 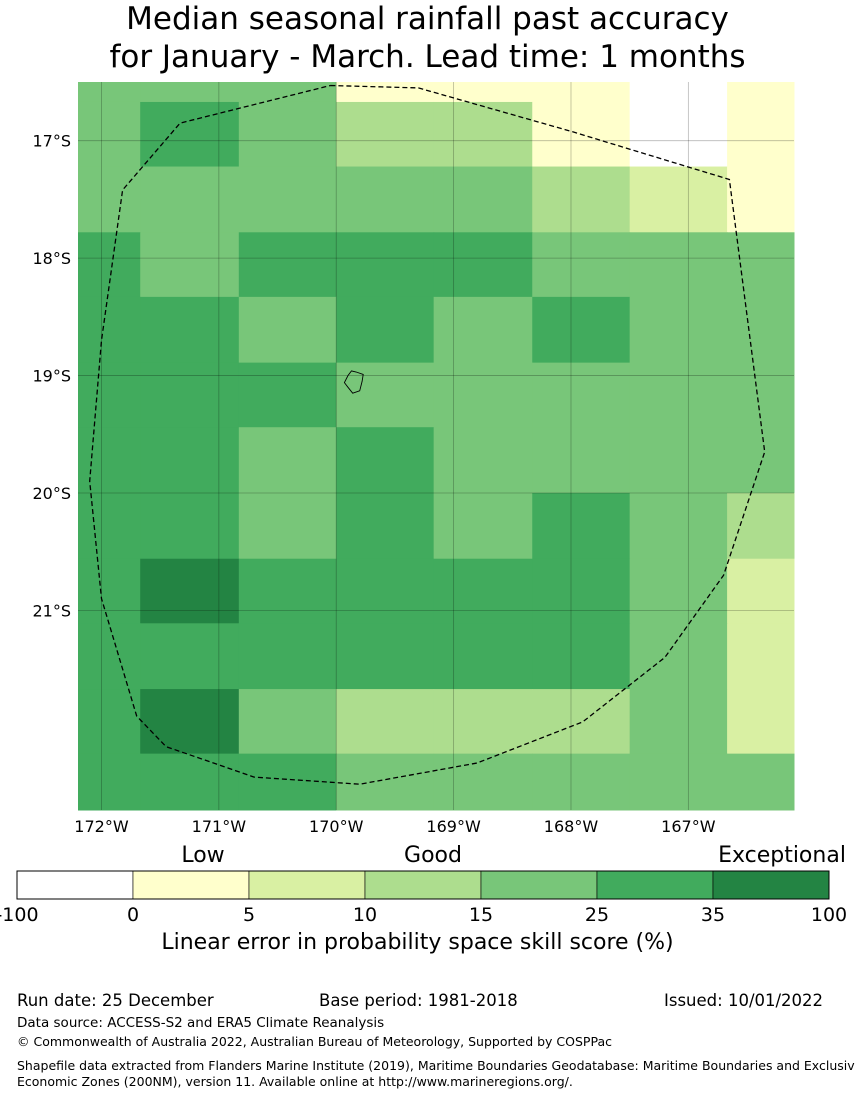 I want to click on colorbar-outline, so click(x=423, y=885).